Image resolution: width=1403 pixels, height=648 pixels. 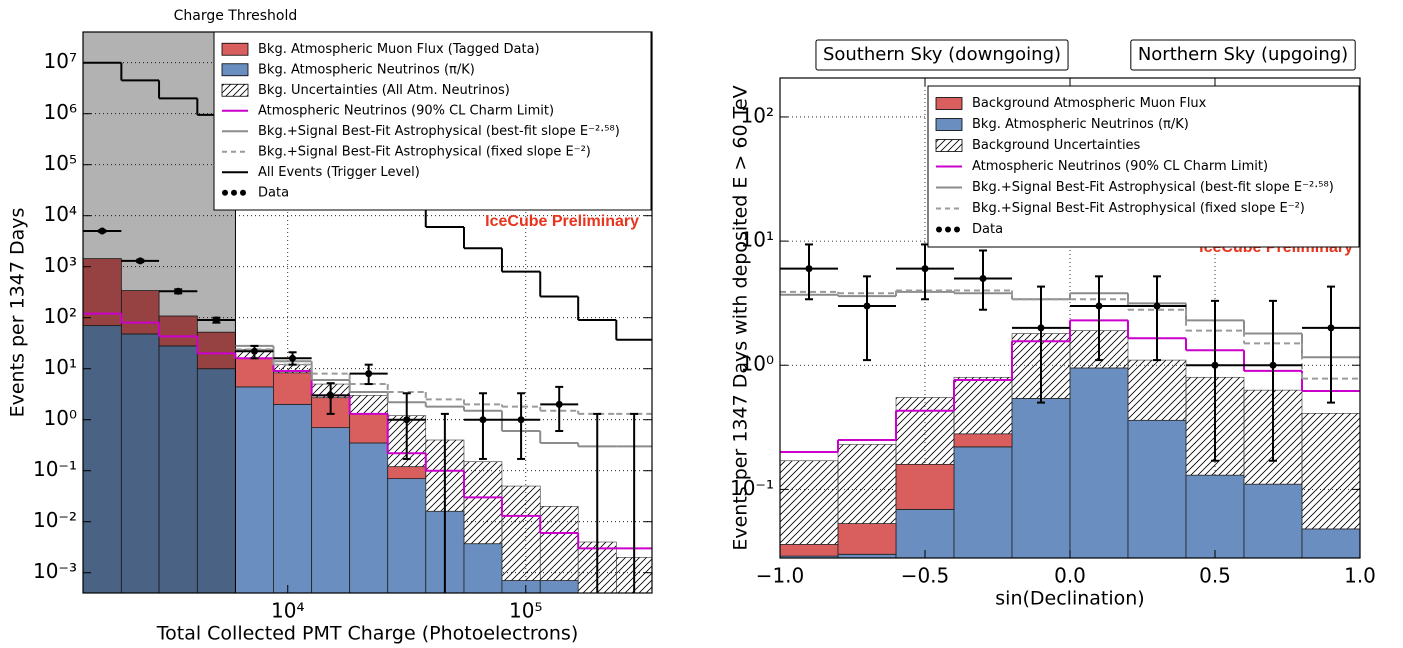 I want to click on x-tick-label: 0.5, so click(x=1215, y=576).